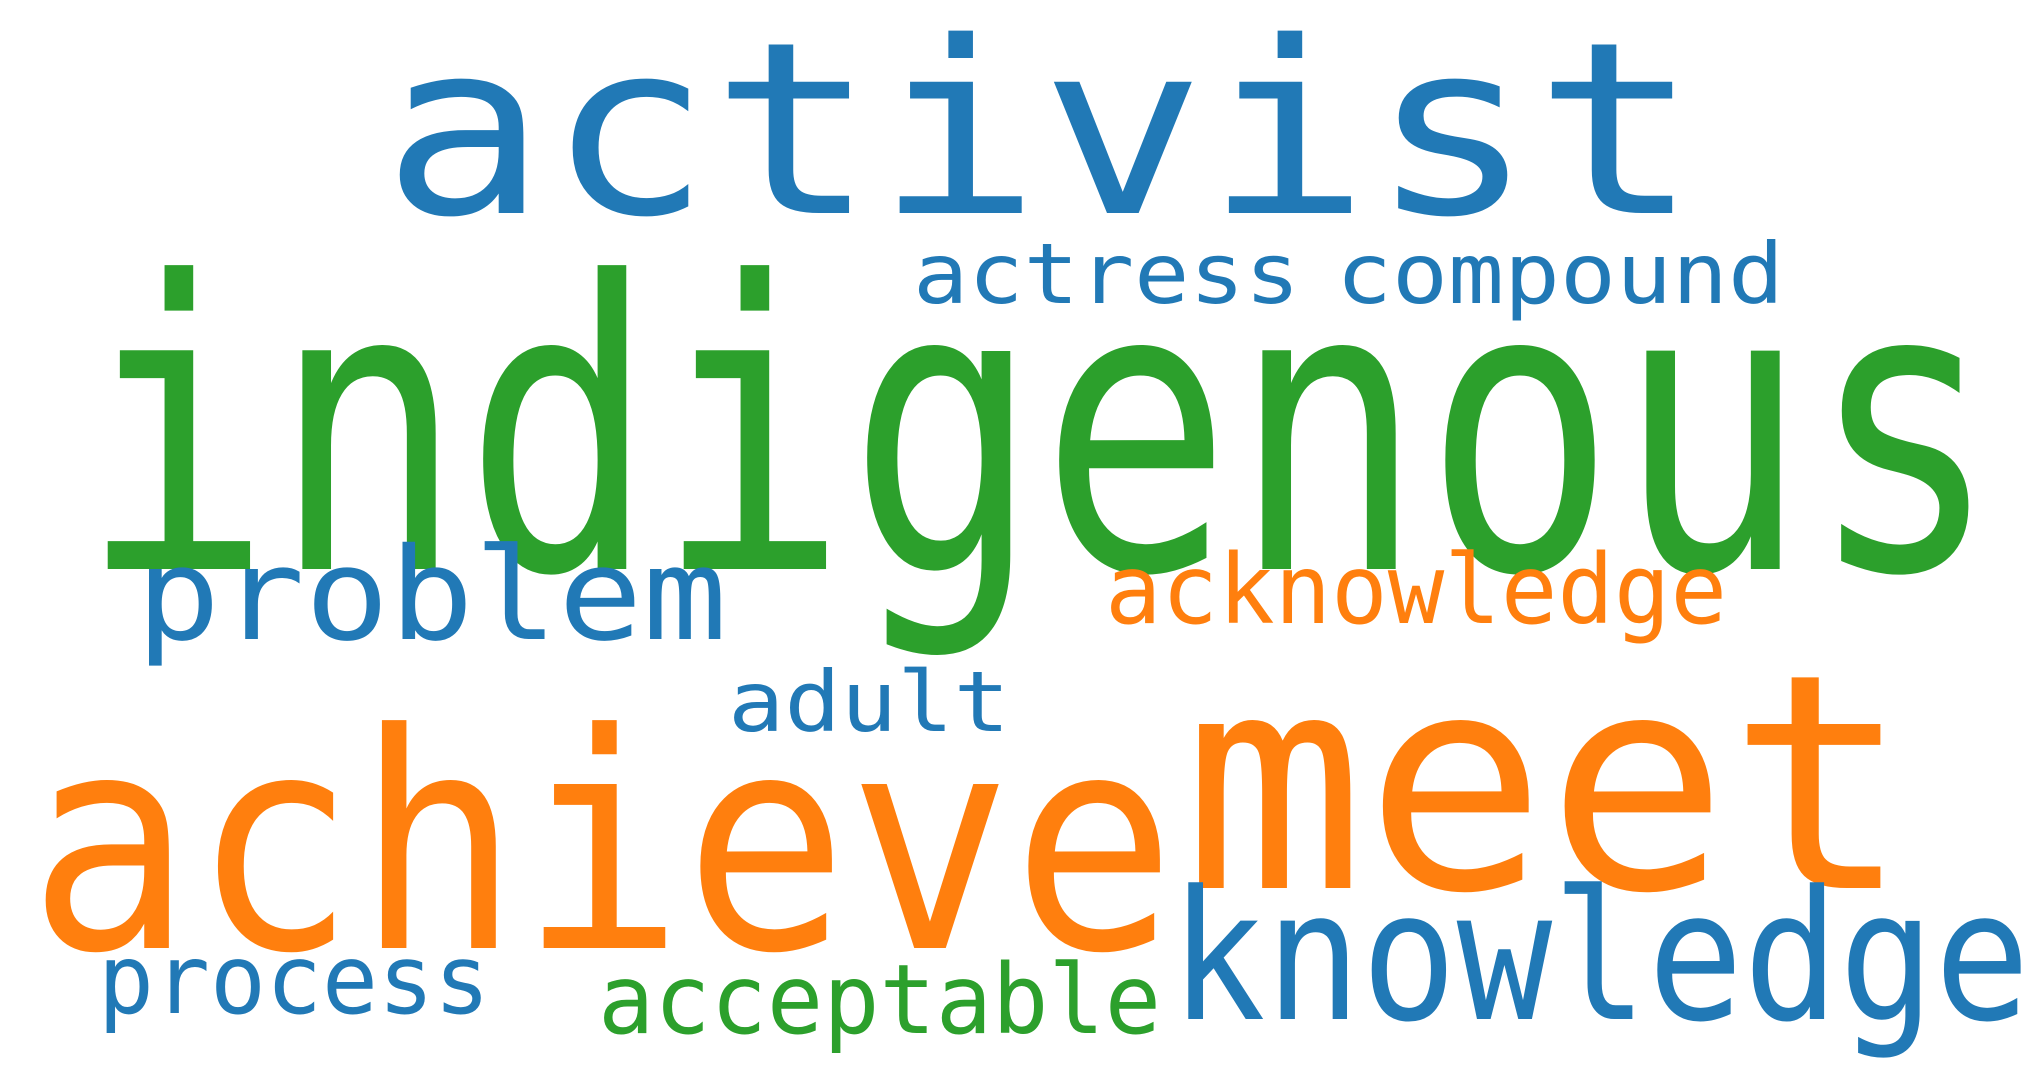 The width and height of the screenshot is (2040, 1080). I want to click on word-process: process, so click(294, 980).